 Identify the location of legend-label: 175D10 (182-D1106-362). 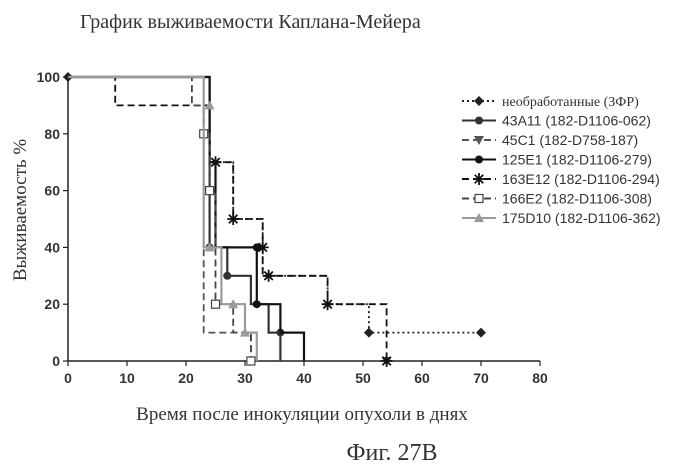
(581, 218).